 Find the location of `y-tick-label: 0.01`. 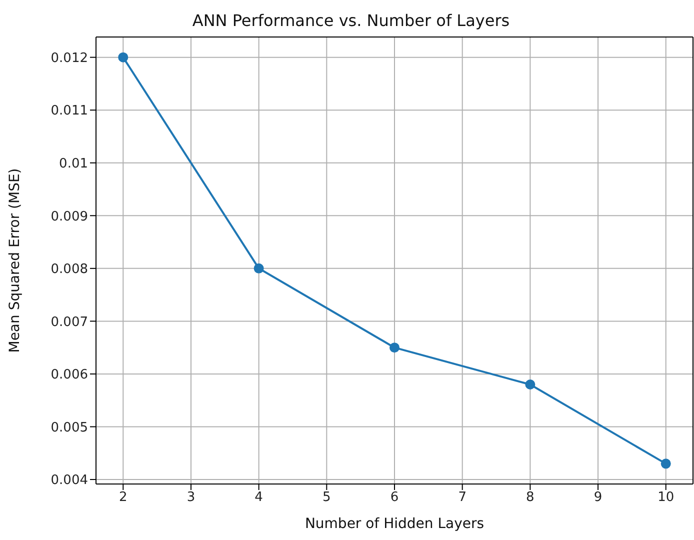

y-tick-label: 0.01 is located at coordinates (73, 164).